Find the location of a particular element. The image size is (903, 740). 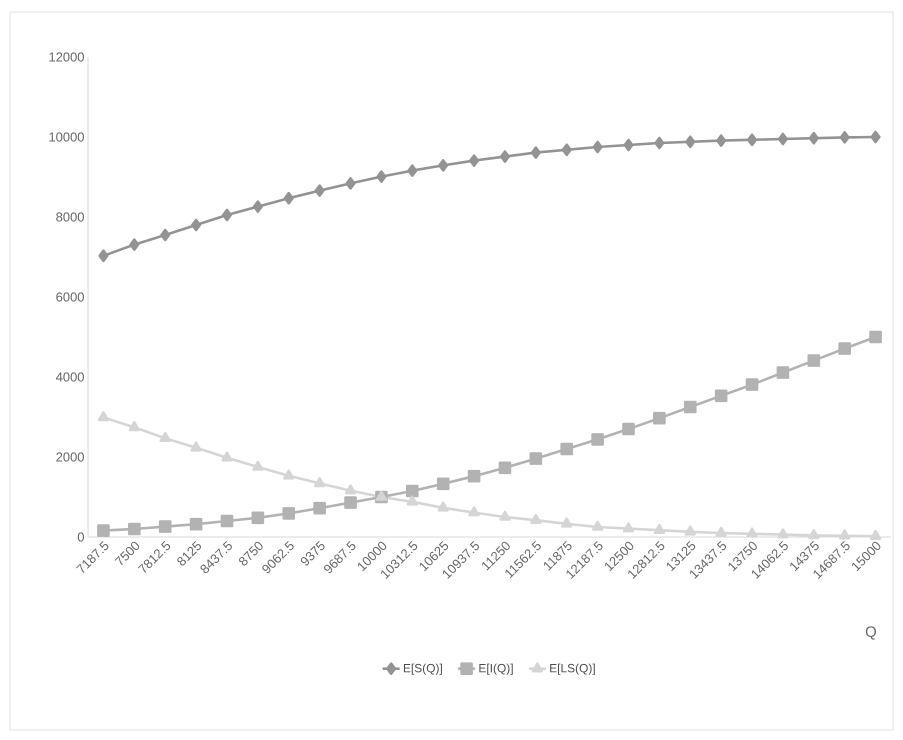

y-tick-label: 6000 is located at coordinates (70, 297).